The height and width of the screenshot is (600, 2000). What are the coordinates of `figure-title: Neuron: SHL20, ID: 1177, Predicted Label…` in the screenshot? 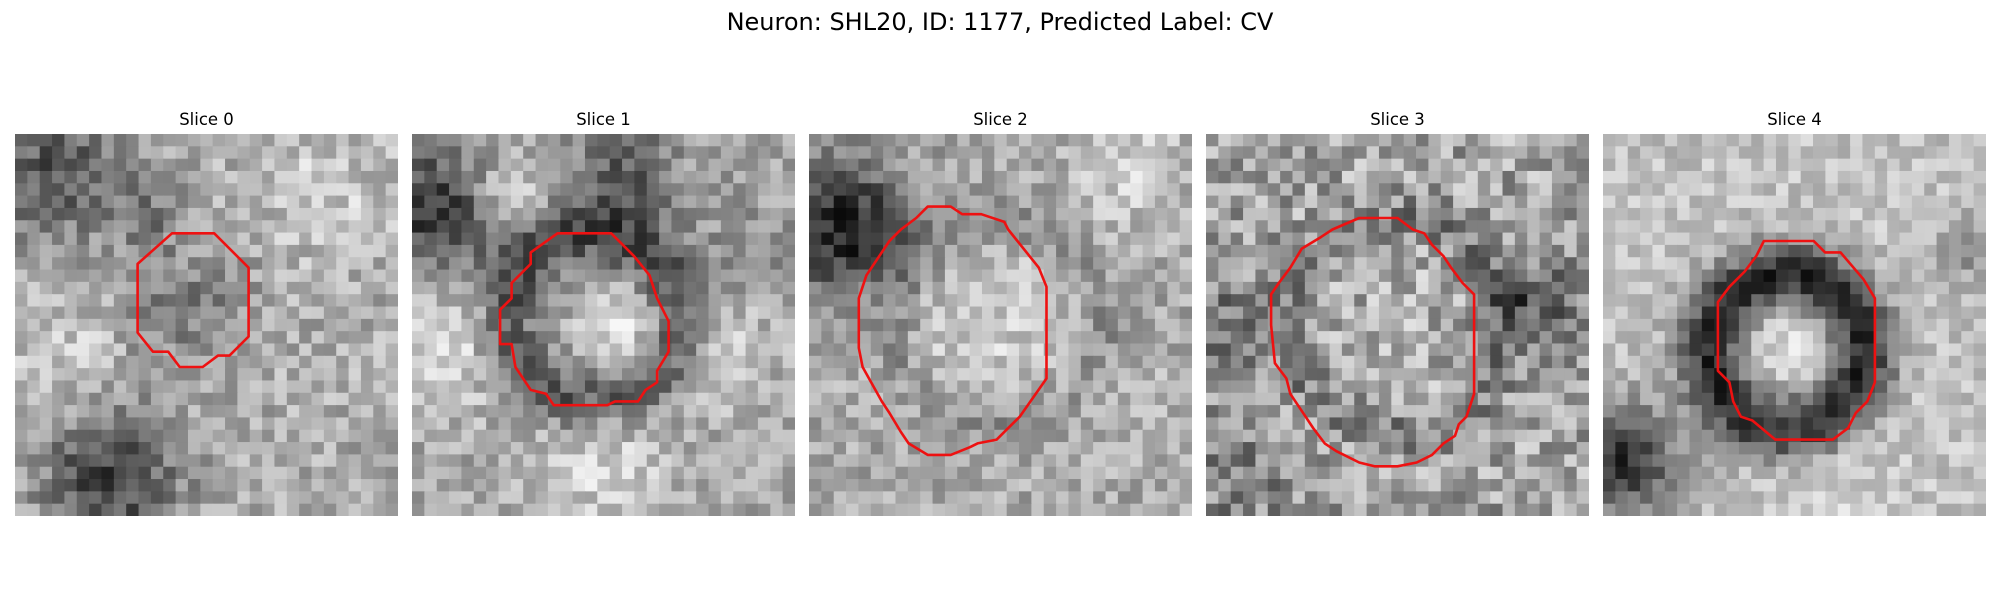 It's located at (1000, 22).